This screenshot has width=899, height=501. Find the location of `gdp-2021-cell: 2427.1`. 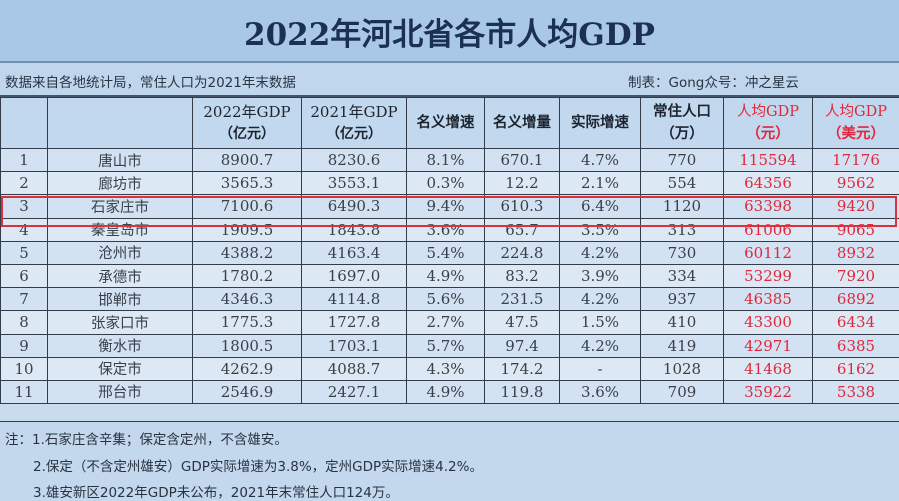

gdp-2021-cell: 2427.1 is located at coordinates (354, 391).